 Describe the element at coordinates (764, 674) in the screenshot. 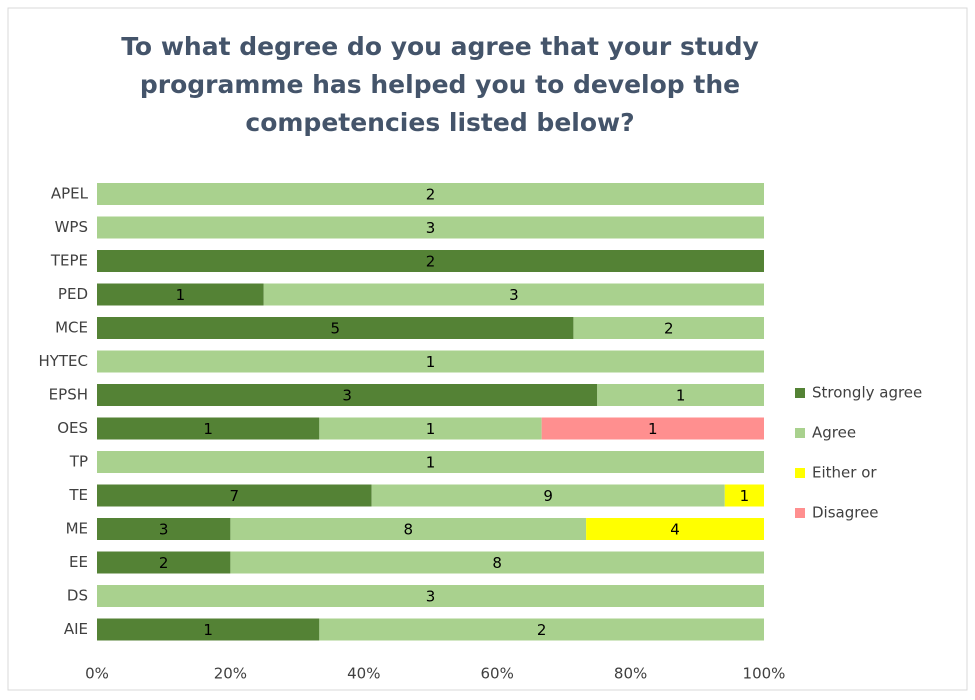

I see `x-tick-label: 100%` at that location.